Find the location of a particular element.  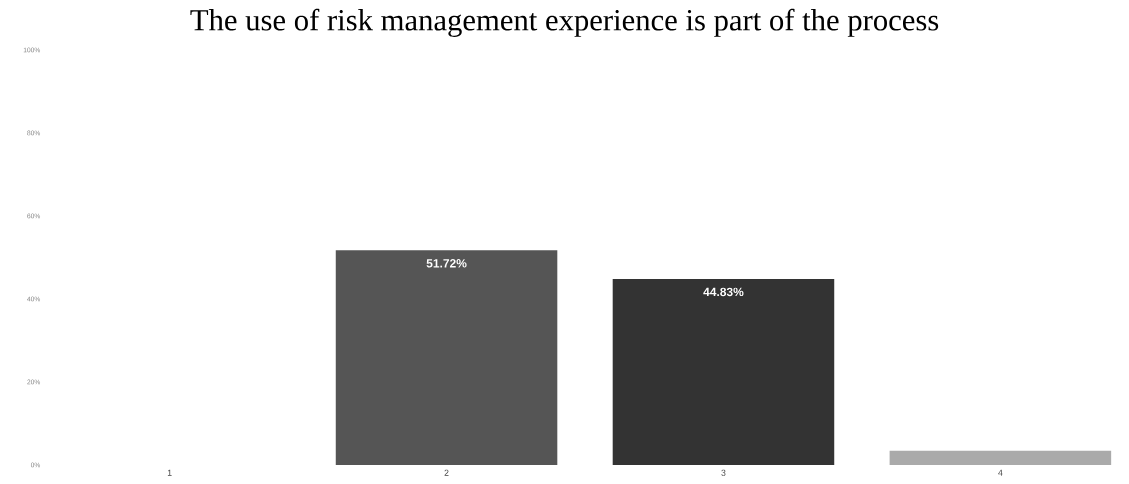

data-label: 44.83% is located at coordinates (723, 292).